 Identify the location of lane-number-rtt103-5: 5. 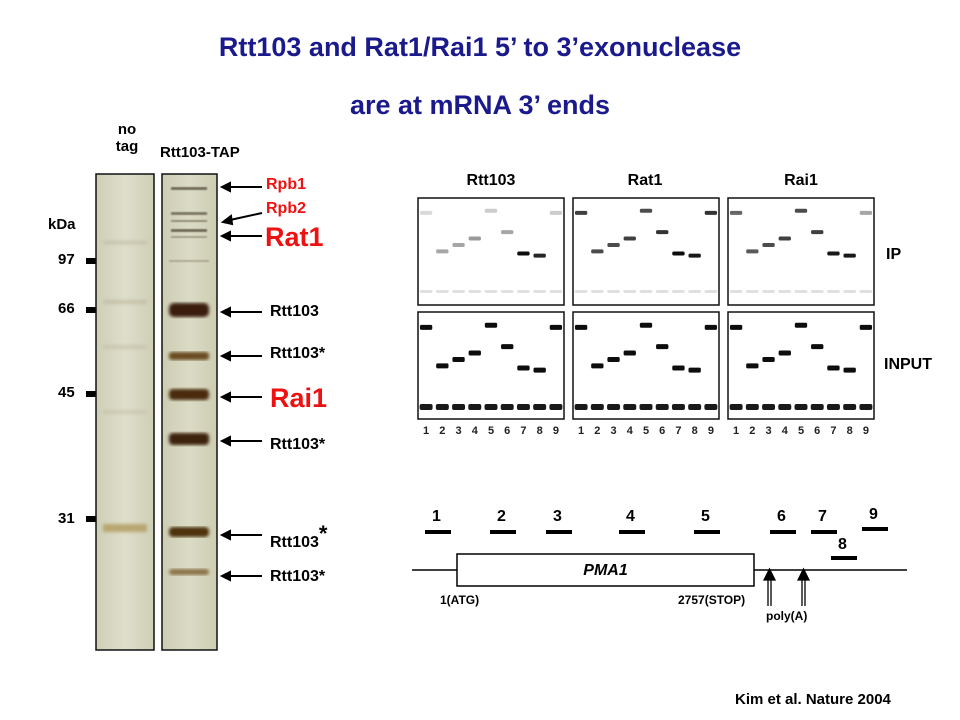
(491, 431).